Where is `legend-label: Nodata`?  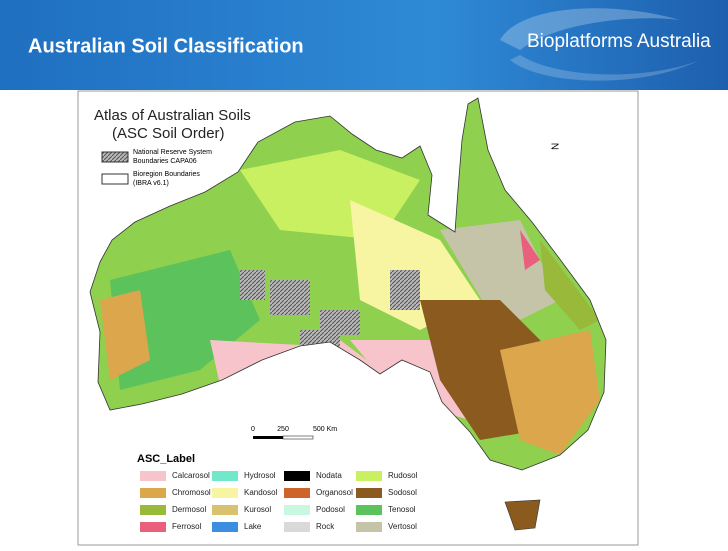 legend-label: Nodata is located at coordinates (329, 475).